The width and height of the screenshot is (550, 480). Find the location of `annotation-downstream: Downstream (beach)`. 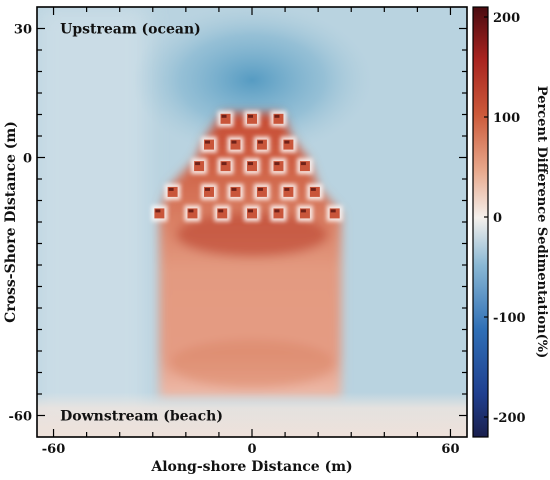

annotation-downstream: Downstream (beach) is located at coordinates (141, 417).